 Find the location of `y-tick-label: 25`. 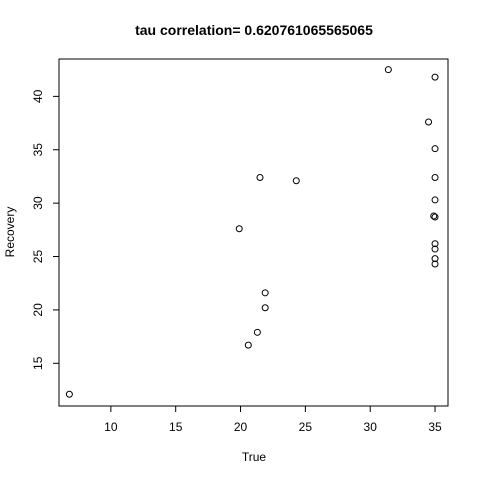

y-tick-label: 25 is located at coordinates (38, 257).